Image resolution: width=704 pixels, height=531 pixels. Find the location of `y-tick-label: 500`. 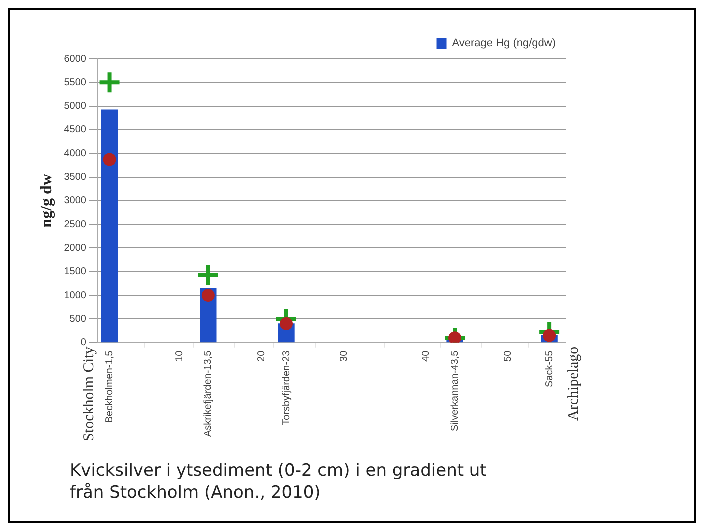

y-tick-label: 500 is located at coordinates (78, 319).